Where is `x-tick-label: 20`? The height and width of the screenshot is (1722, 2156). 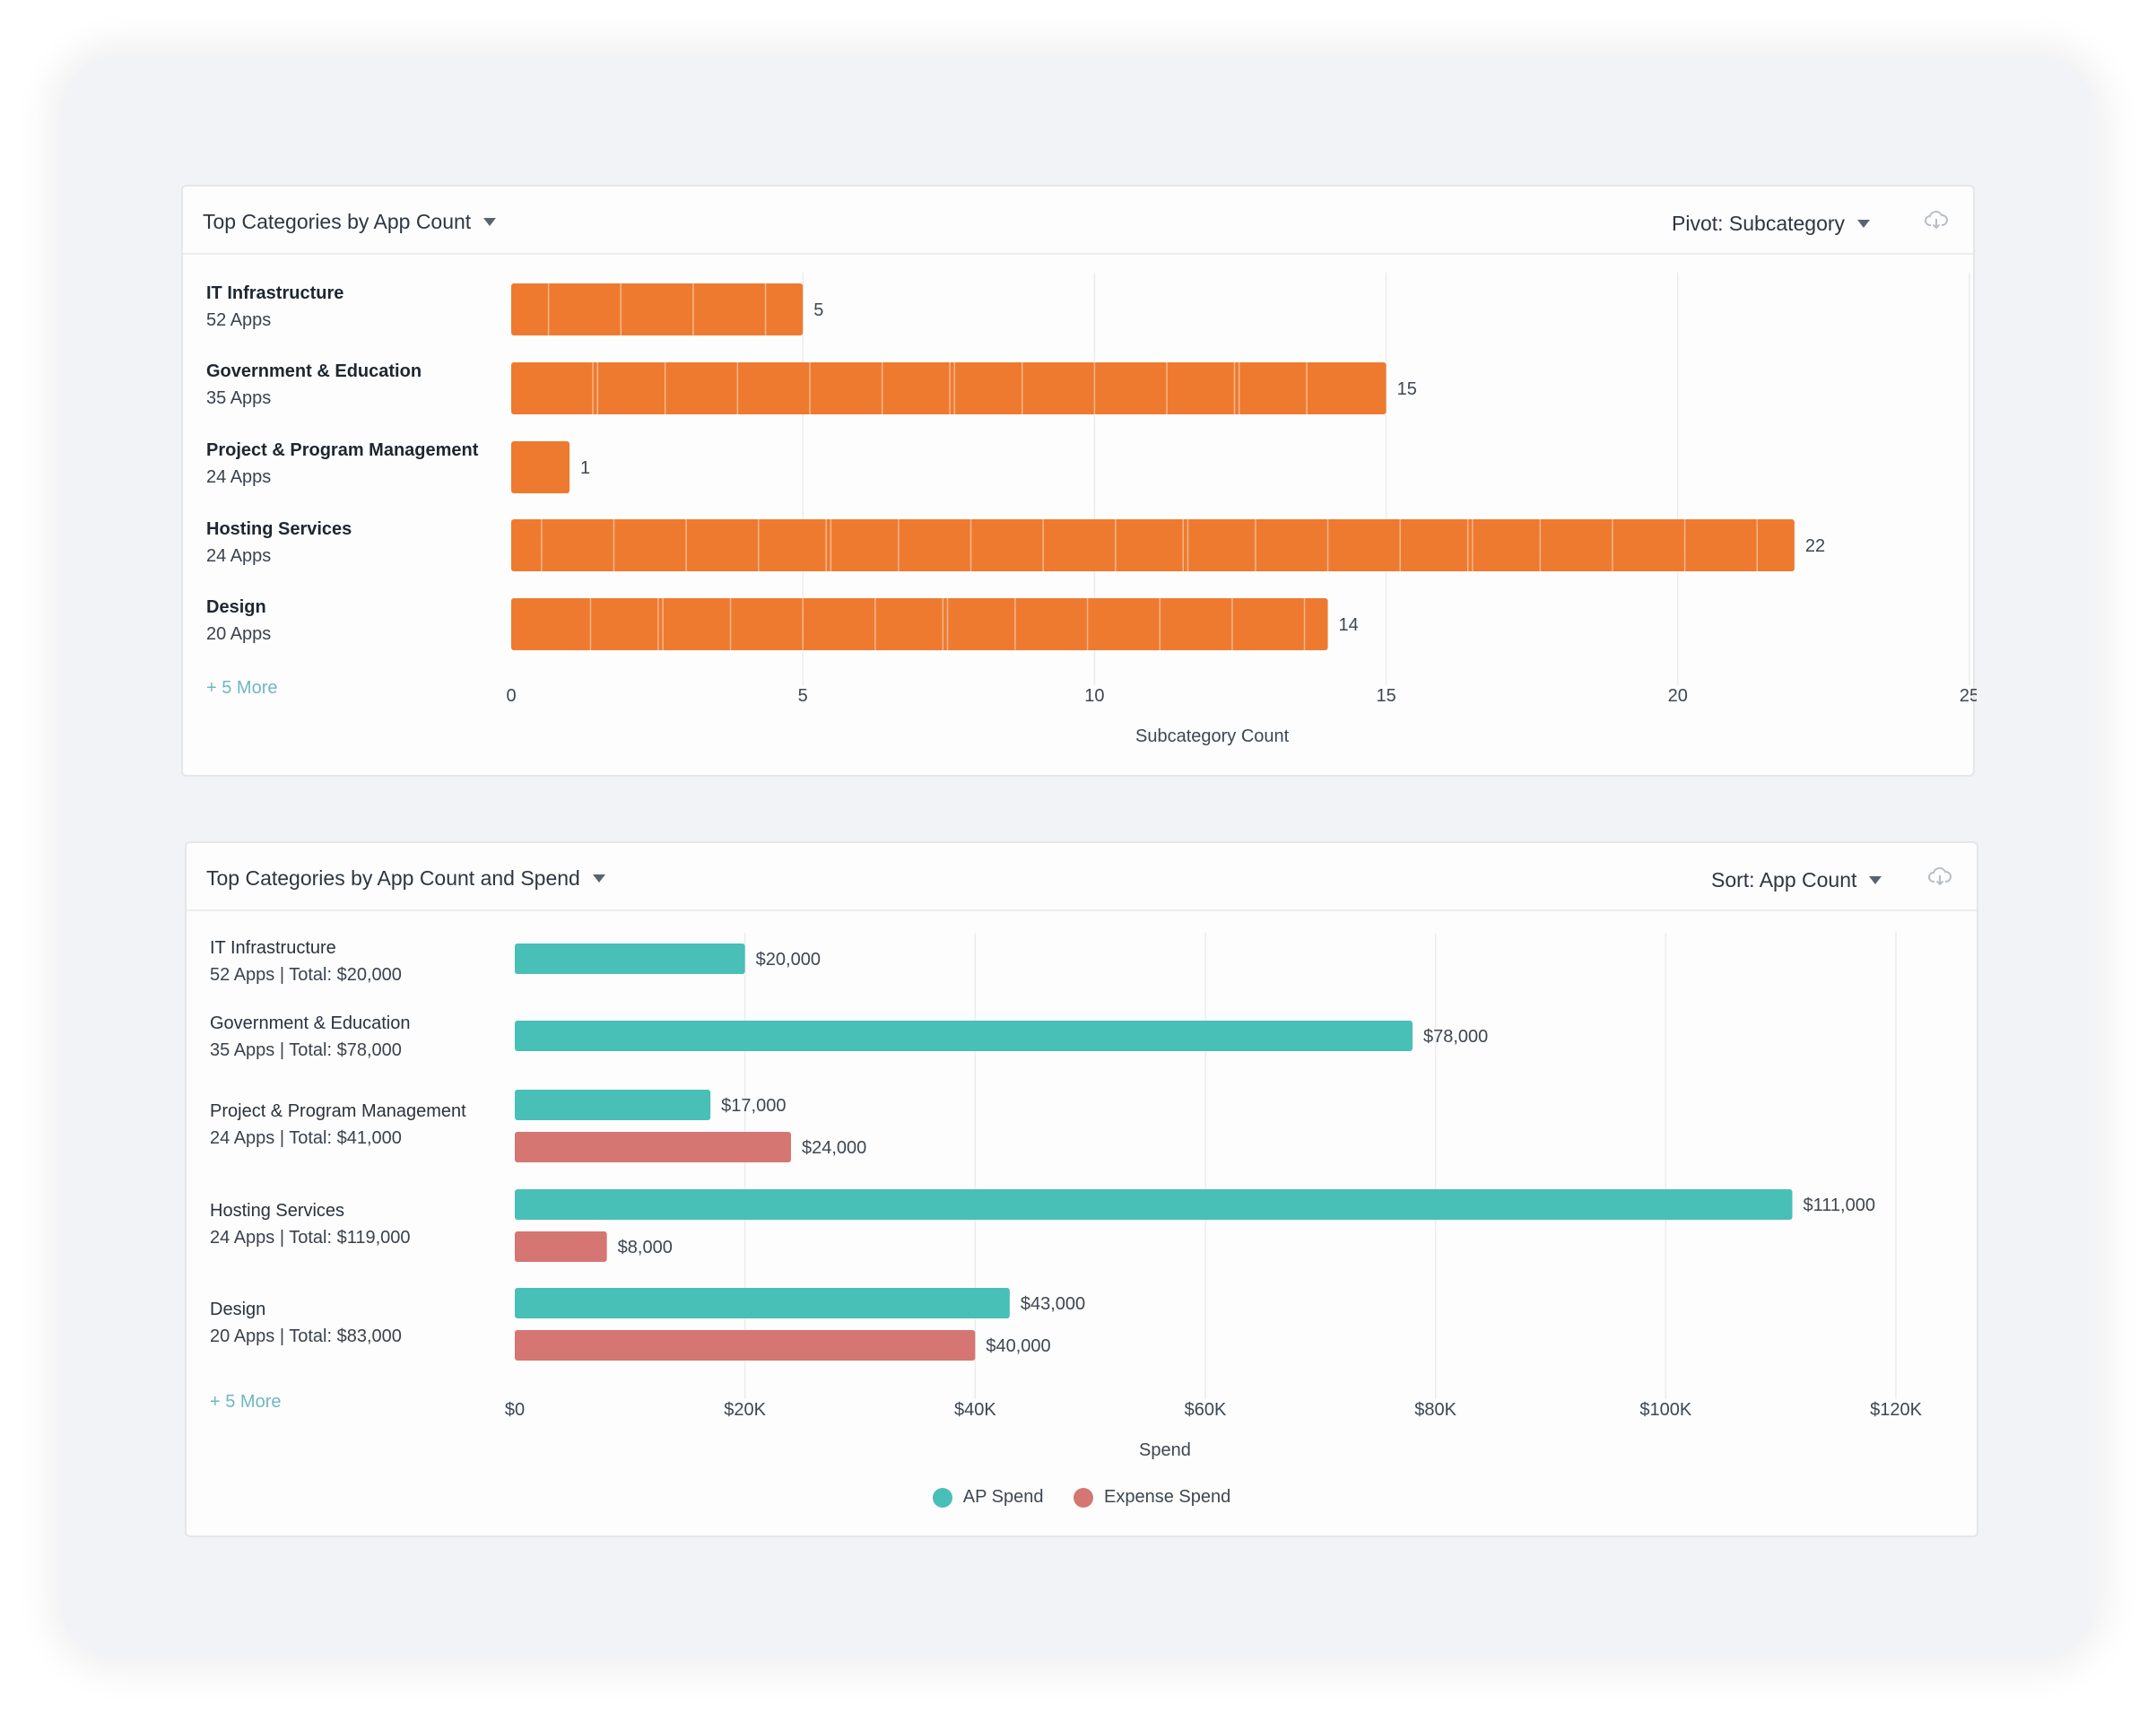
x-tick-label: 20 is located at coordinates (1678, 696).